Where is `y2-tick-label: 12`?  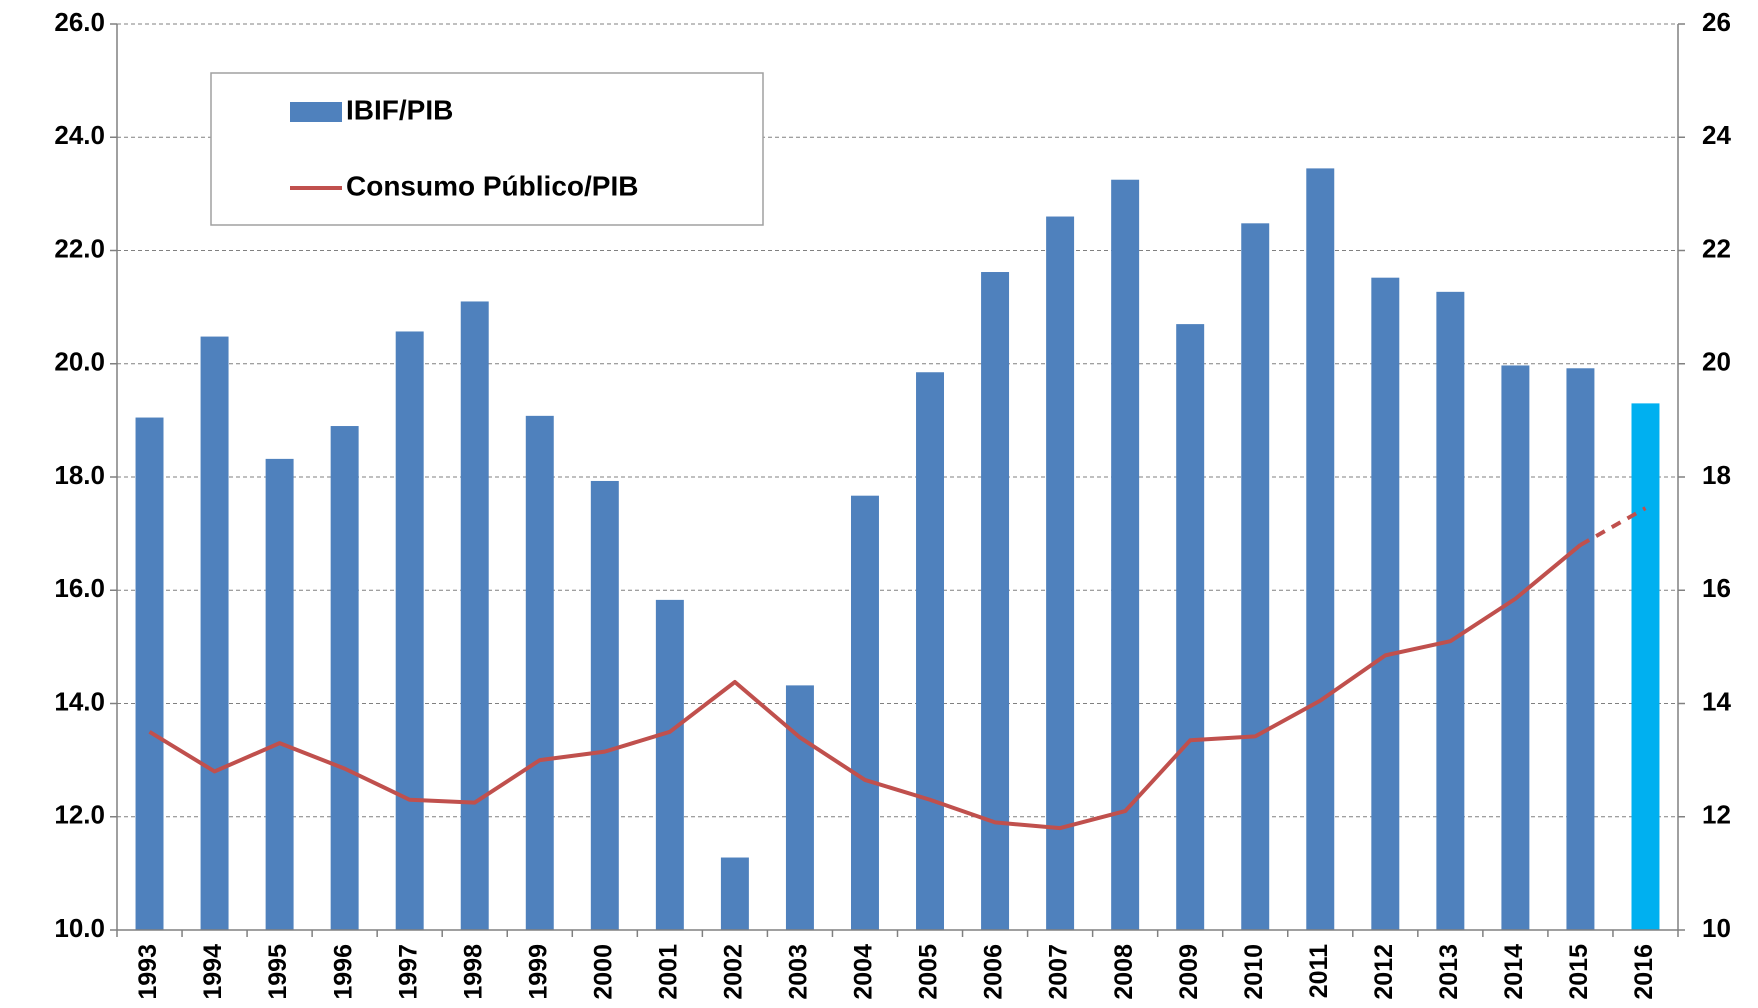
y2-tick-label: 12 is located at coordinates (1716, 815).